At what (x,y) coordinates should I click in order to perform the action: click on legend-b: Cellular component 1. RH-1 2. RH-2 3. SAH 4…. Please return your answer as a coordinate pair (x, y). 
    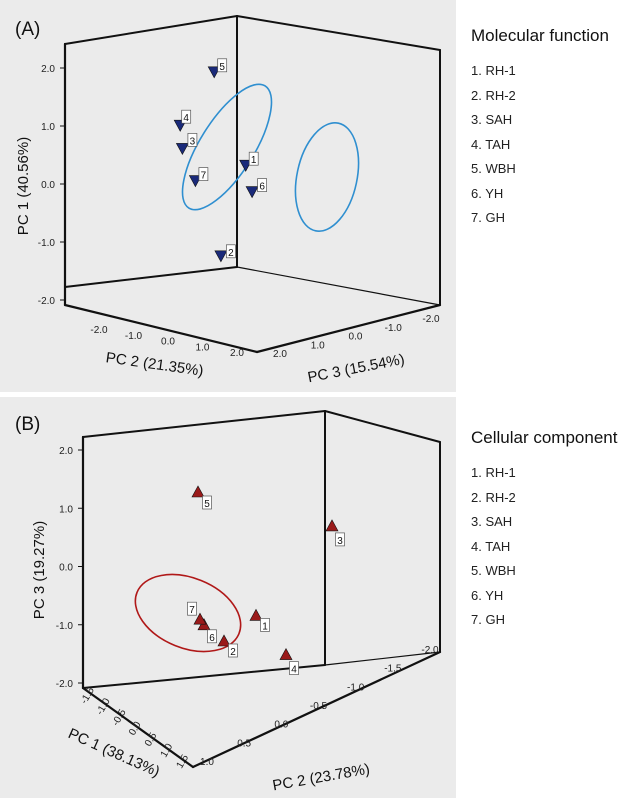
    Looking at the image, I should click on (544, 530).